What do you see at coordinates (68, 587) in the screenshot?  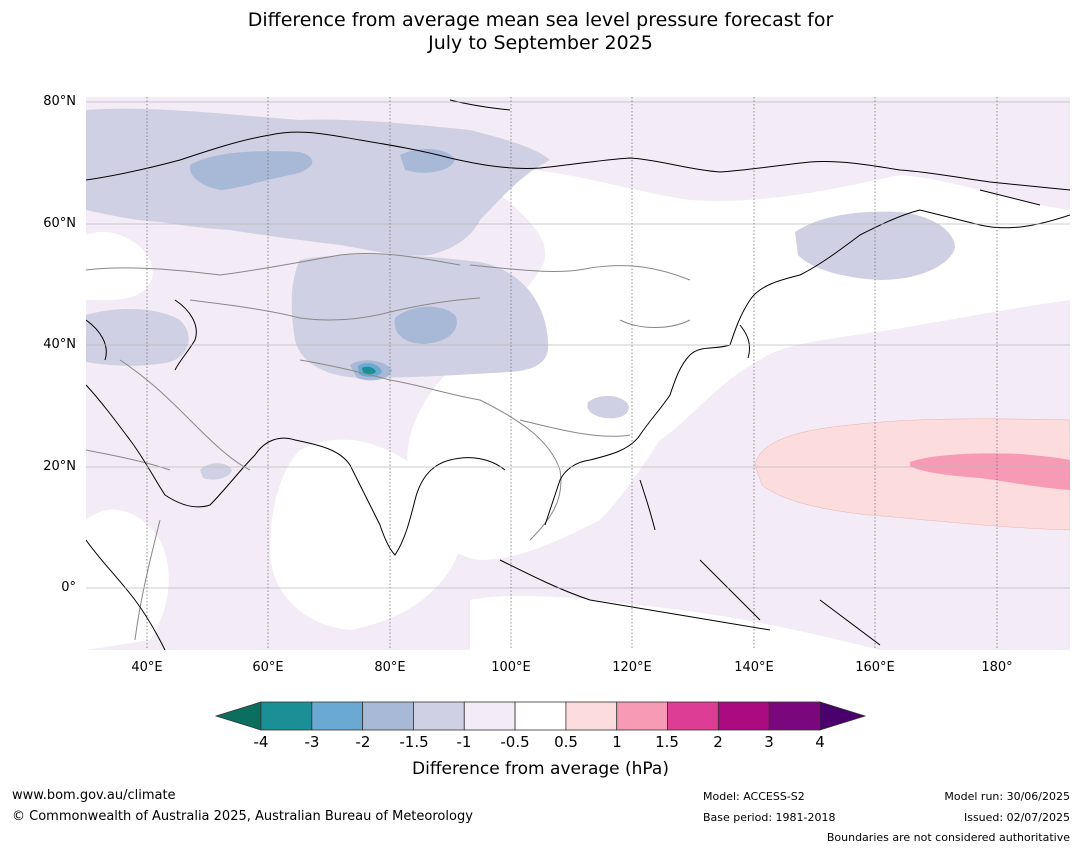 I see `lat-label-0: 0°` at bounding box center [68, 587].